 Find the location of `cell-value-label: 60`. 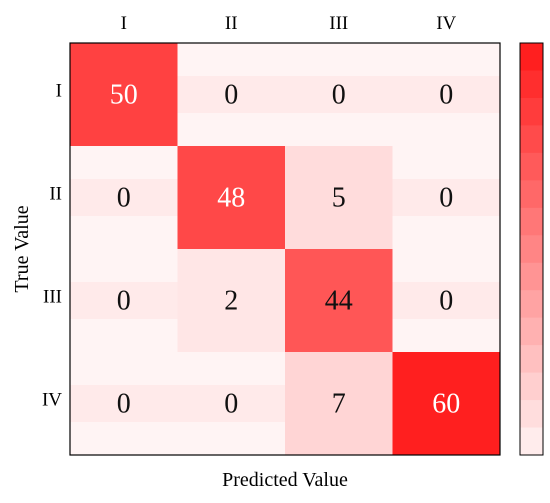

cell-value-label: 60 is located at coordinates (446, 404).